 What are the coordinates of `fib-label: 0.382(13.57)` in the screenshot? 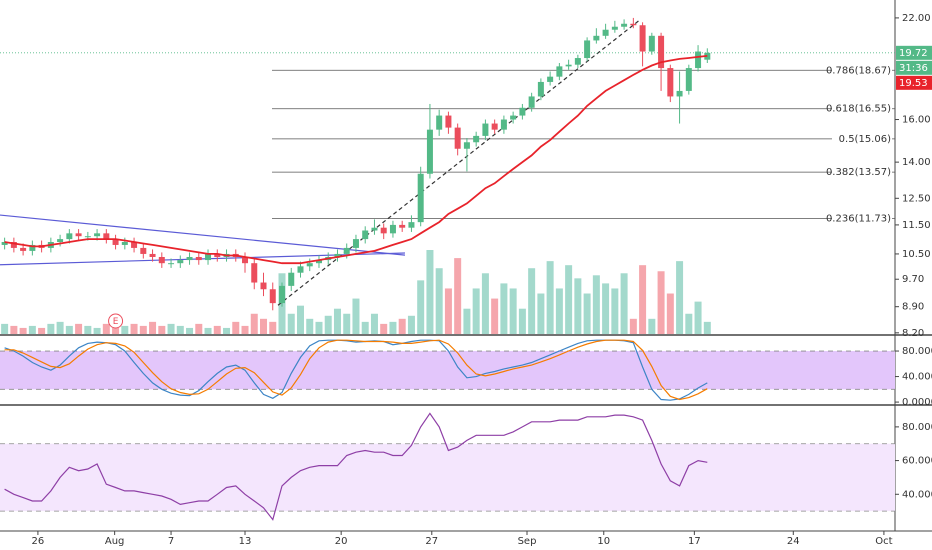 It's located at (858, 172).